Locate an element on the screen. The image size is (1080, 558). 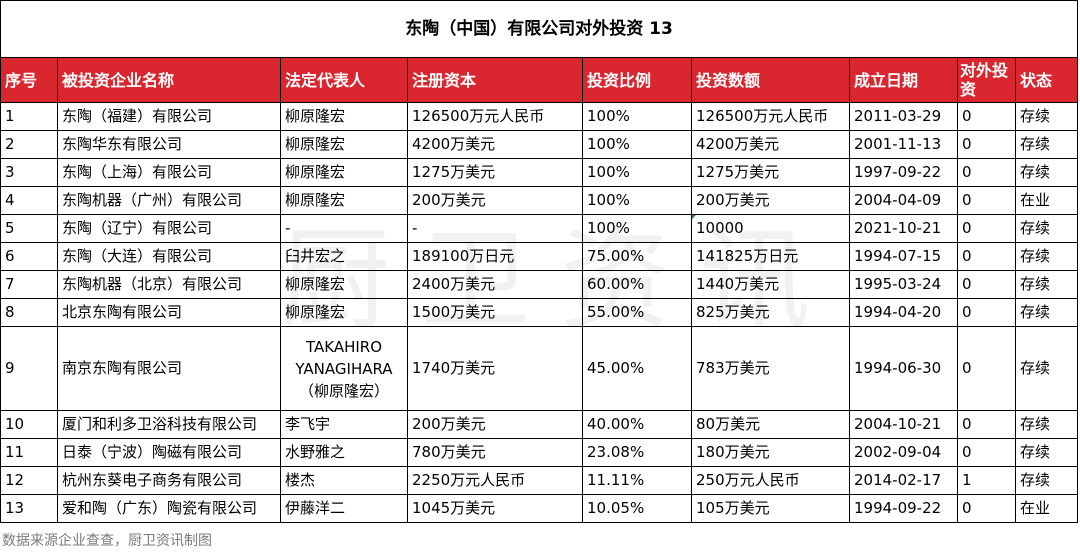
cell-investment-amount-text: 180万美元 is located at coordinates (733, 452).